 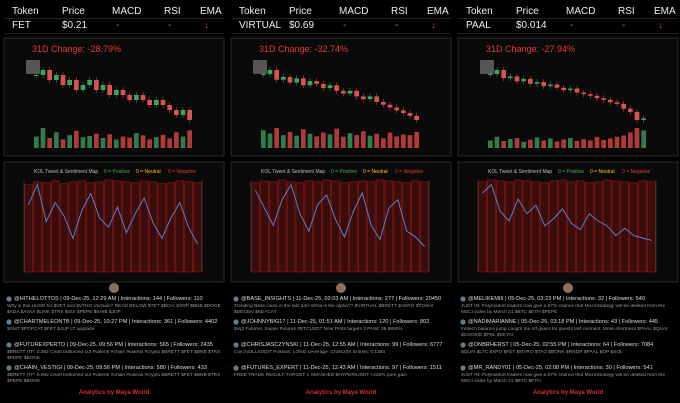 I want to click on logo, so click(x=487, y=67).